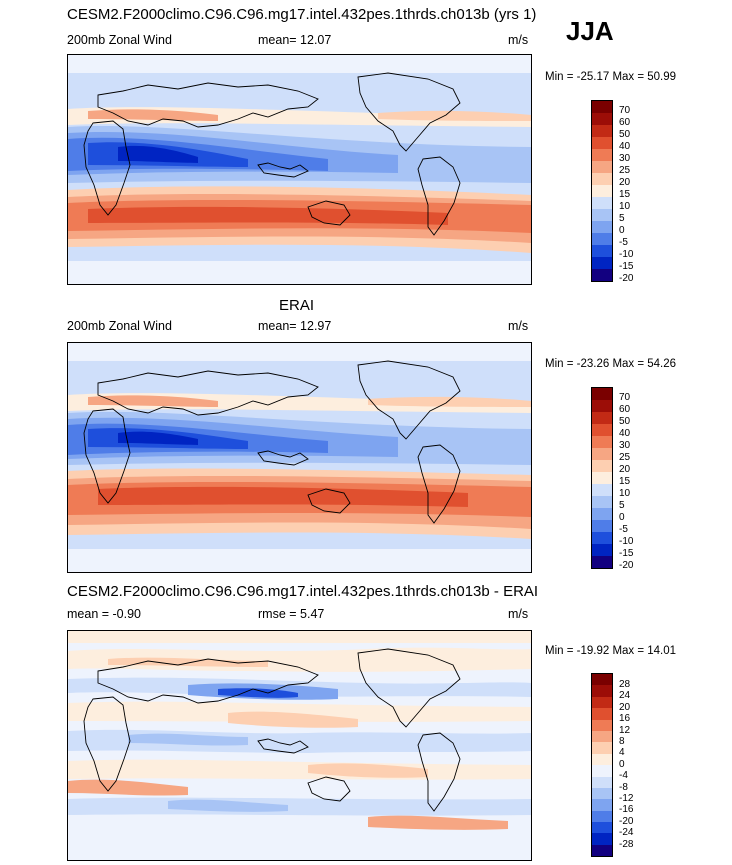 The image size is (732, 865). Describe the element at coordinates (291, 614) in the screenshot. I see `panel-3-rmse-label: rmse = 5.47` at that location.